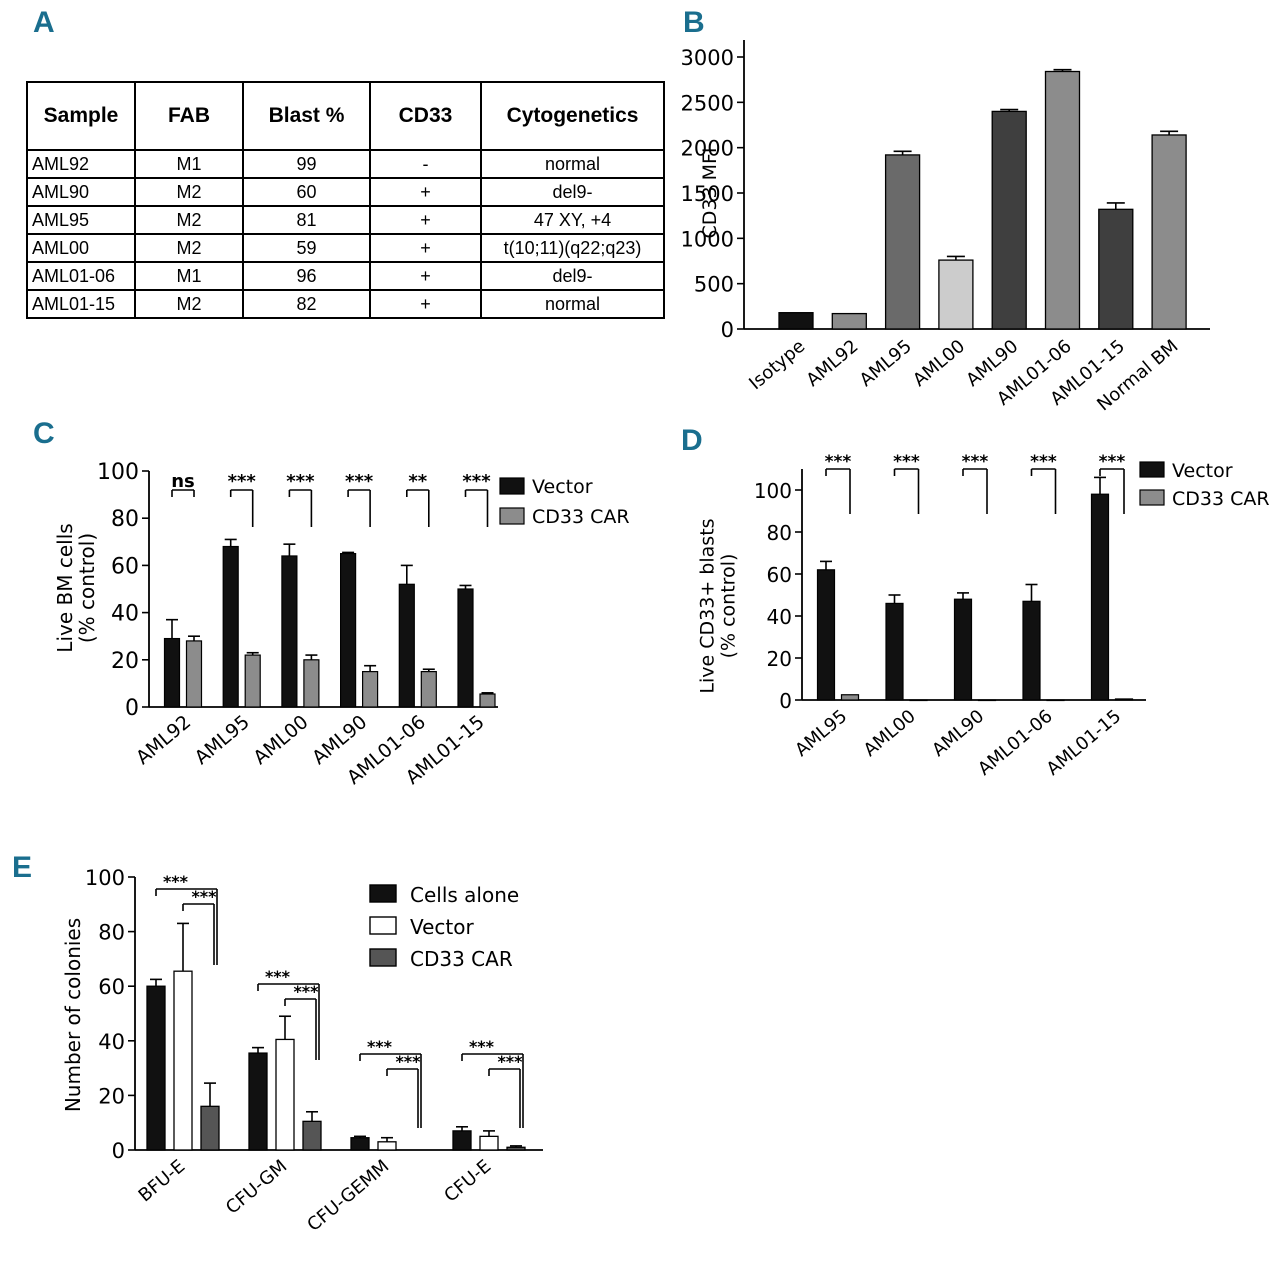  I want to click on cell-blast: 59, so click(306, 248).